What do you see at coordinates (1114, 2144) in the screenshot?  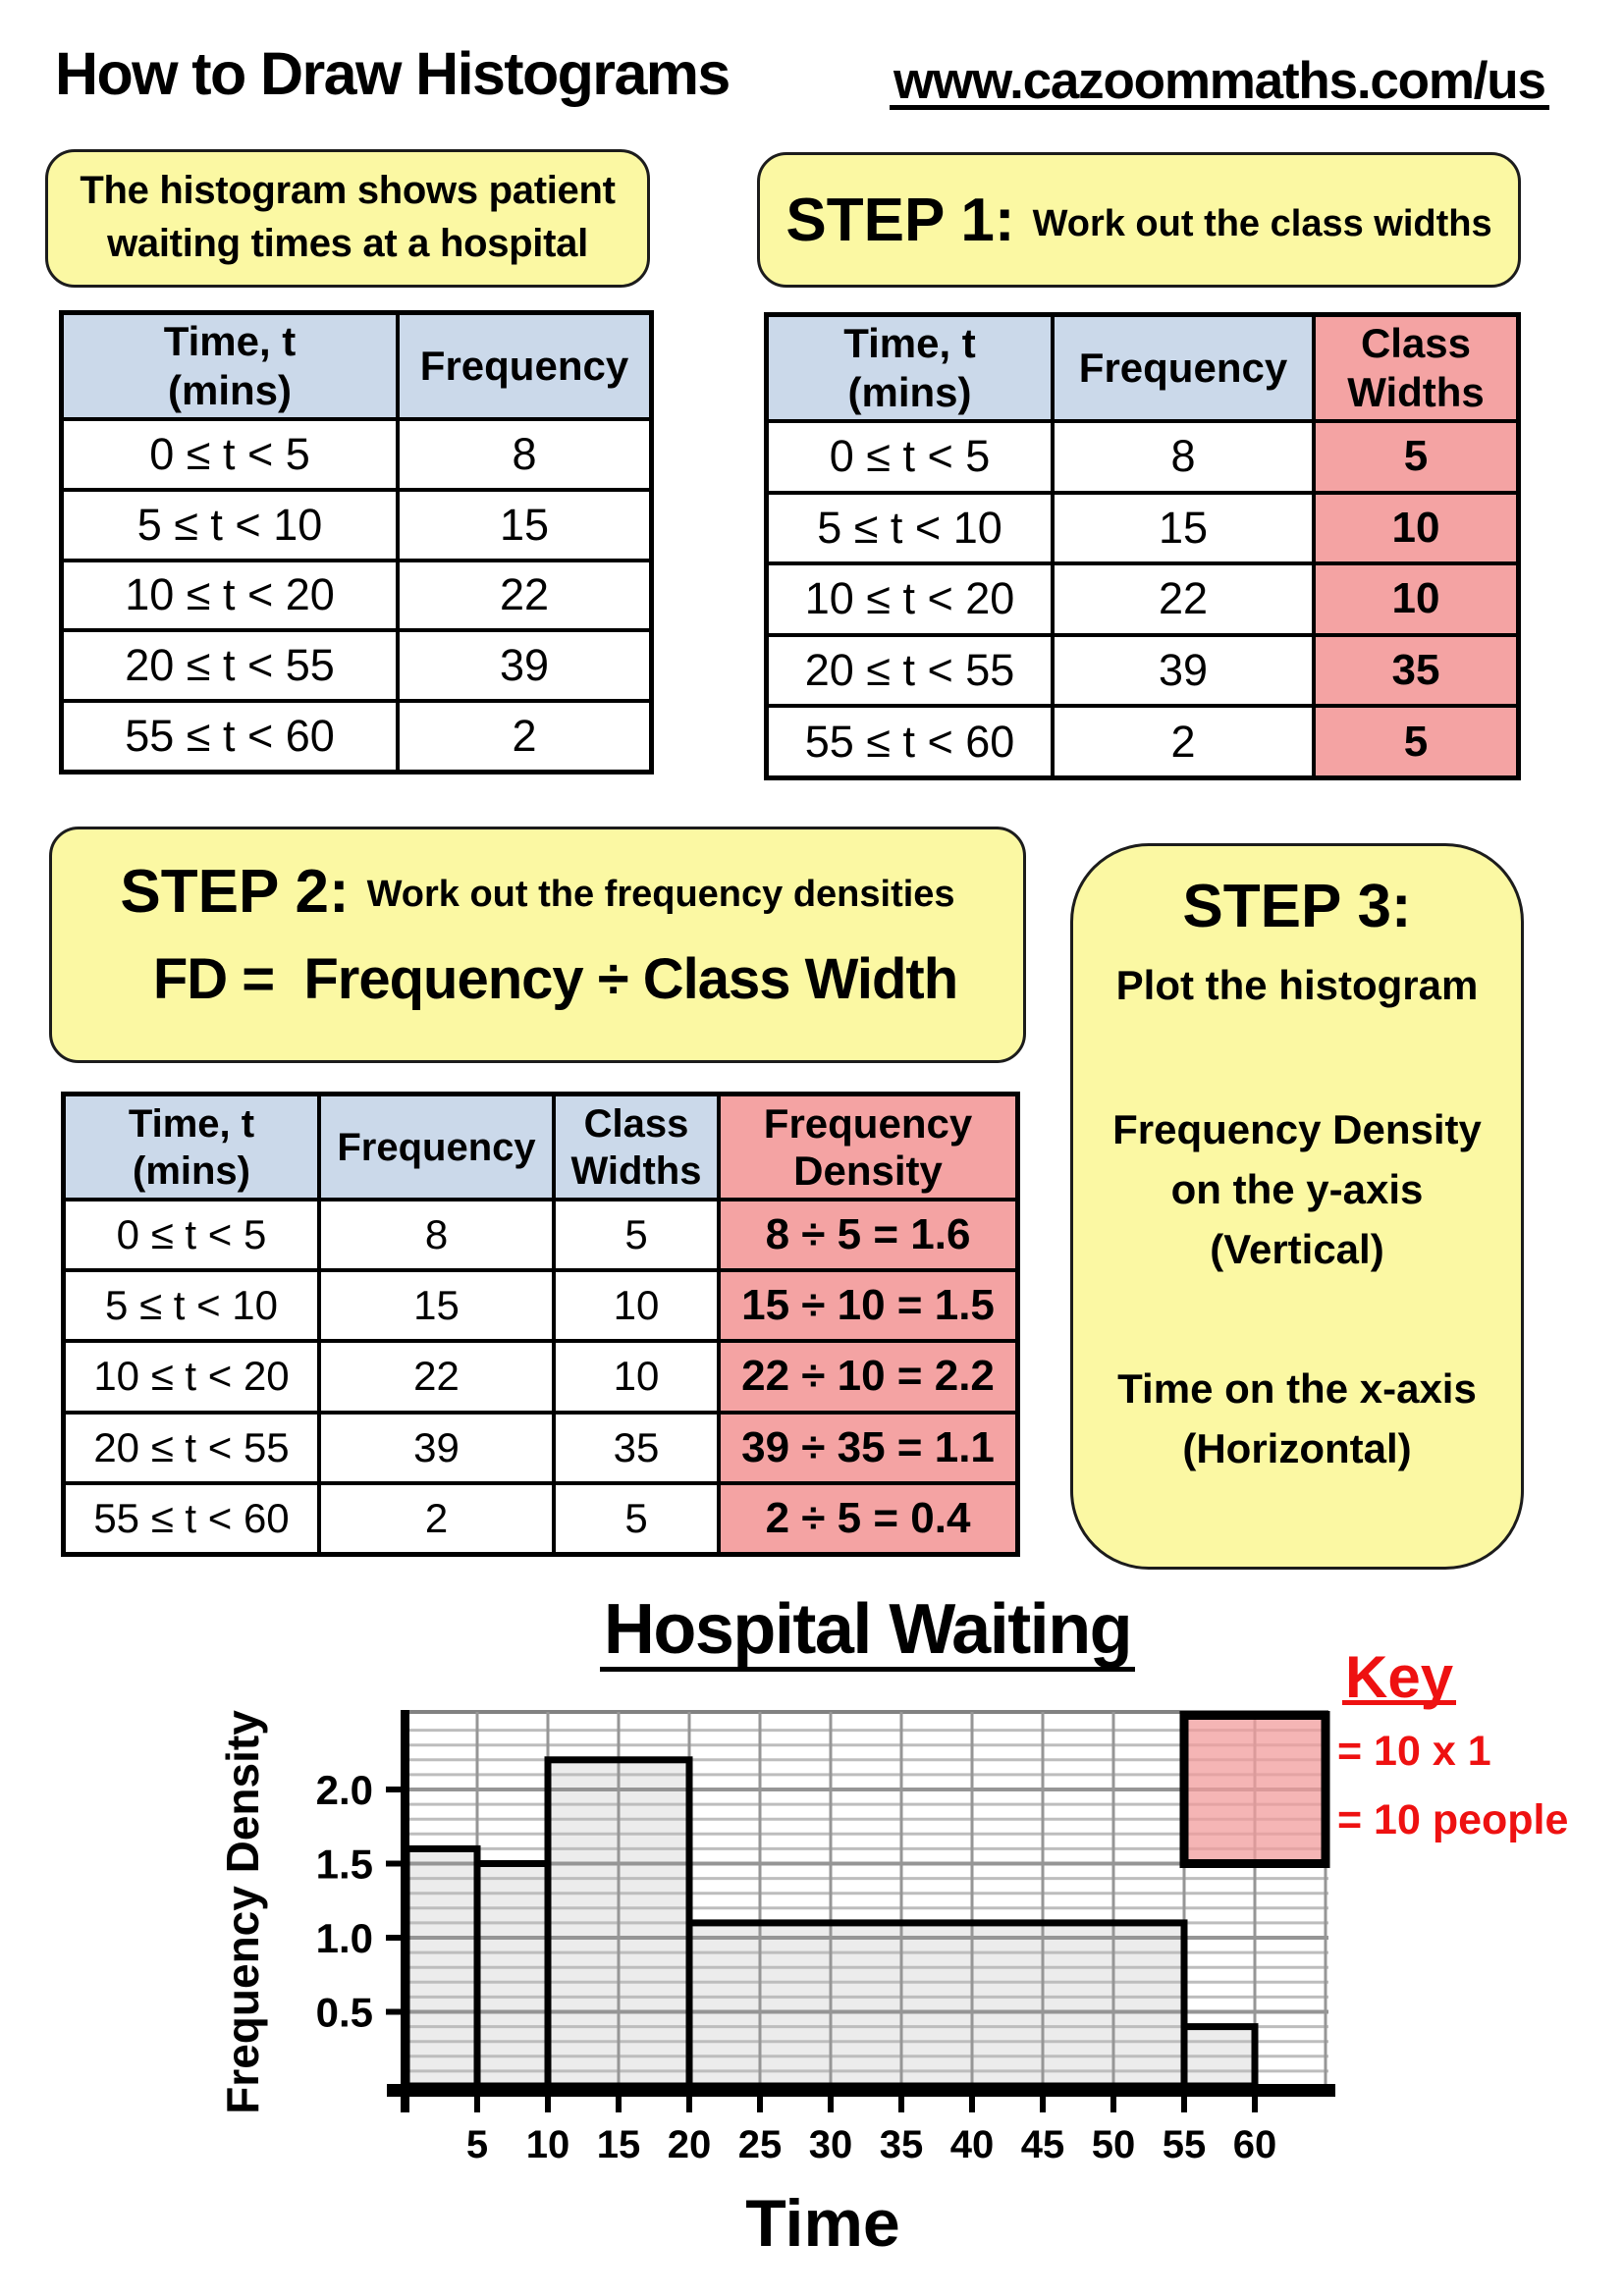 I see `svg-text: 50` at bounding box center [1114, 2144].